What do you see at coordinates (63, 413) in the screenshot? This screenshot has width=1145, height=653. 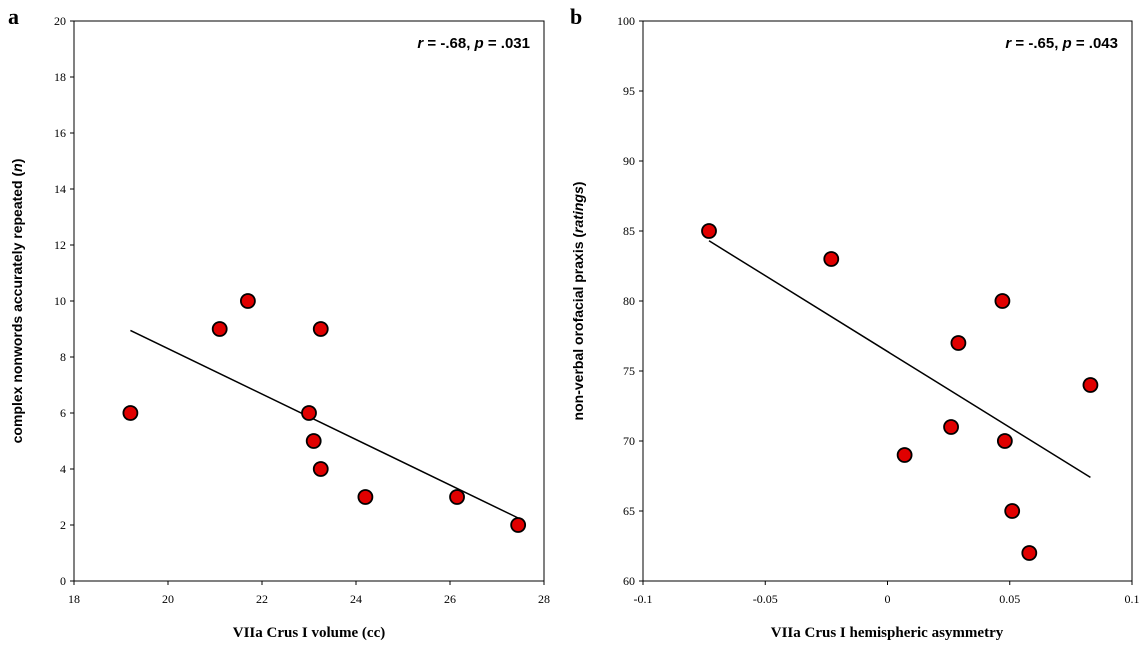 I see `y-tick-label: 6` at bounding box center [63, 413].